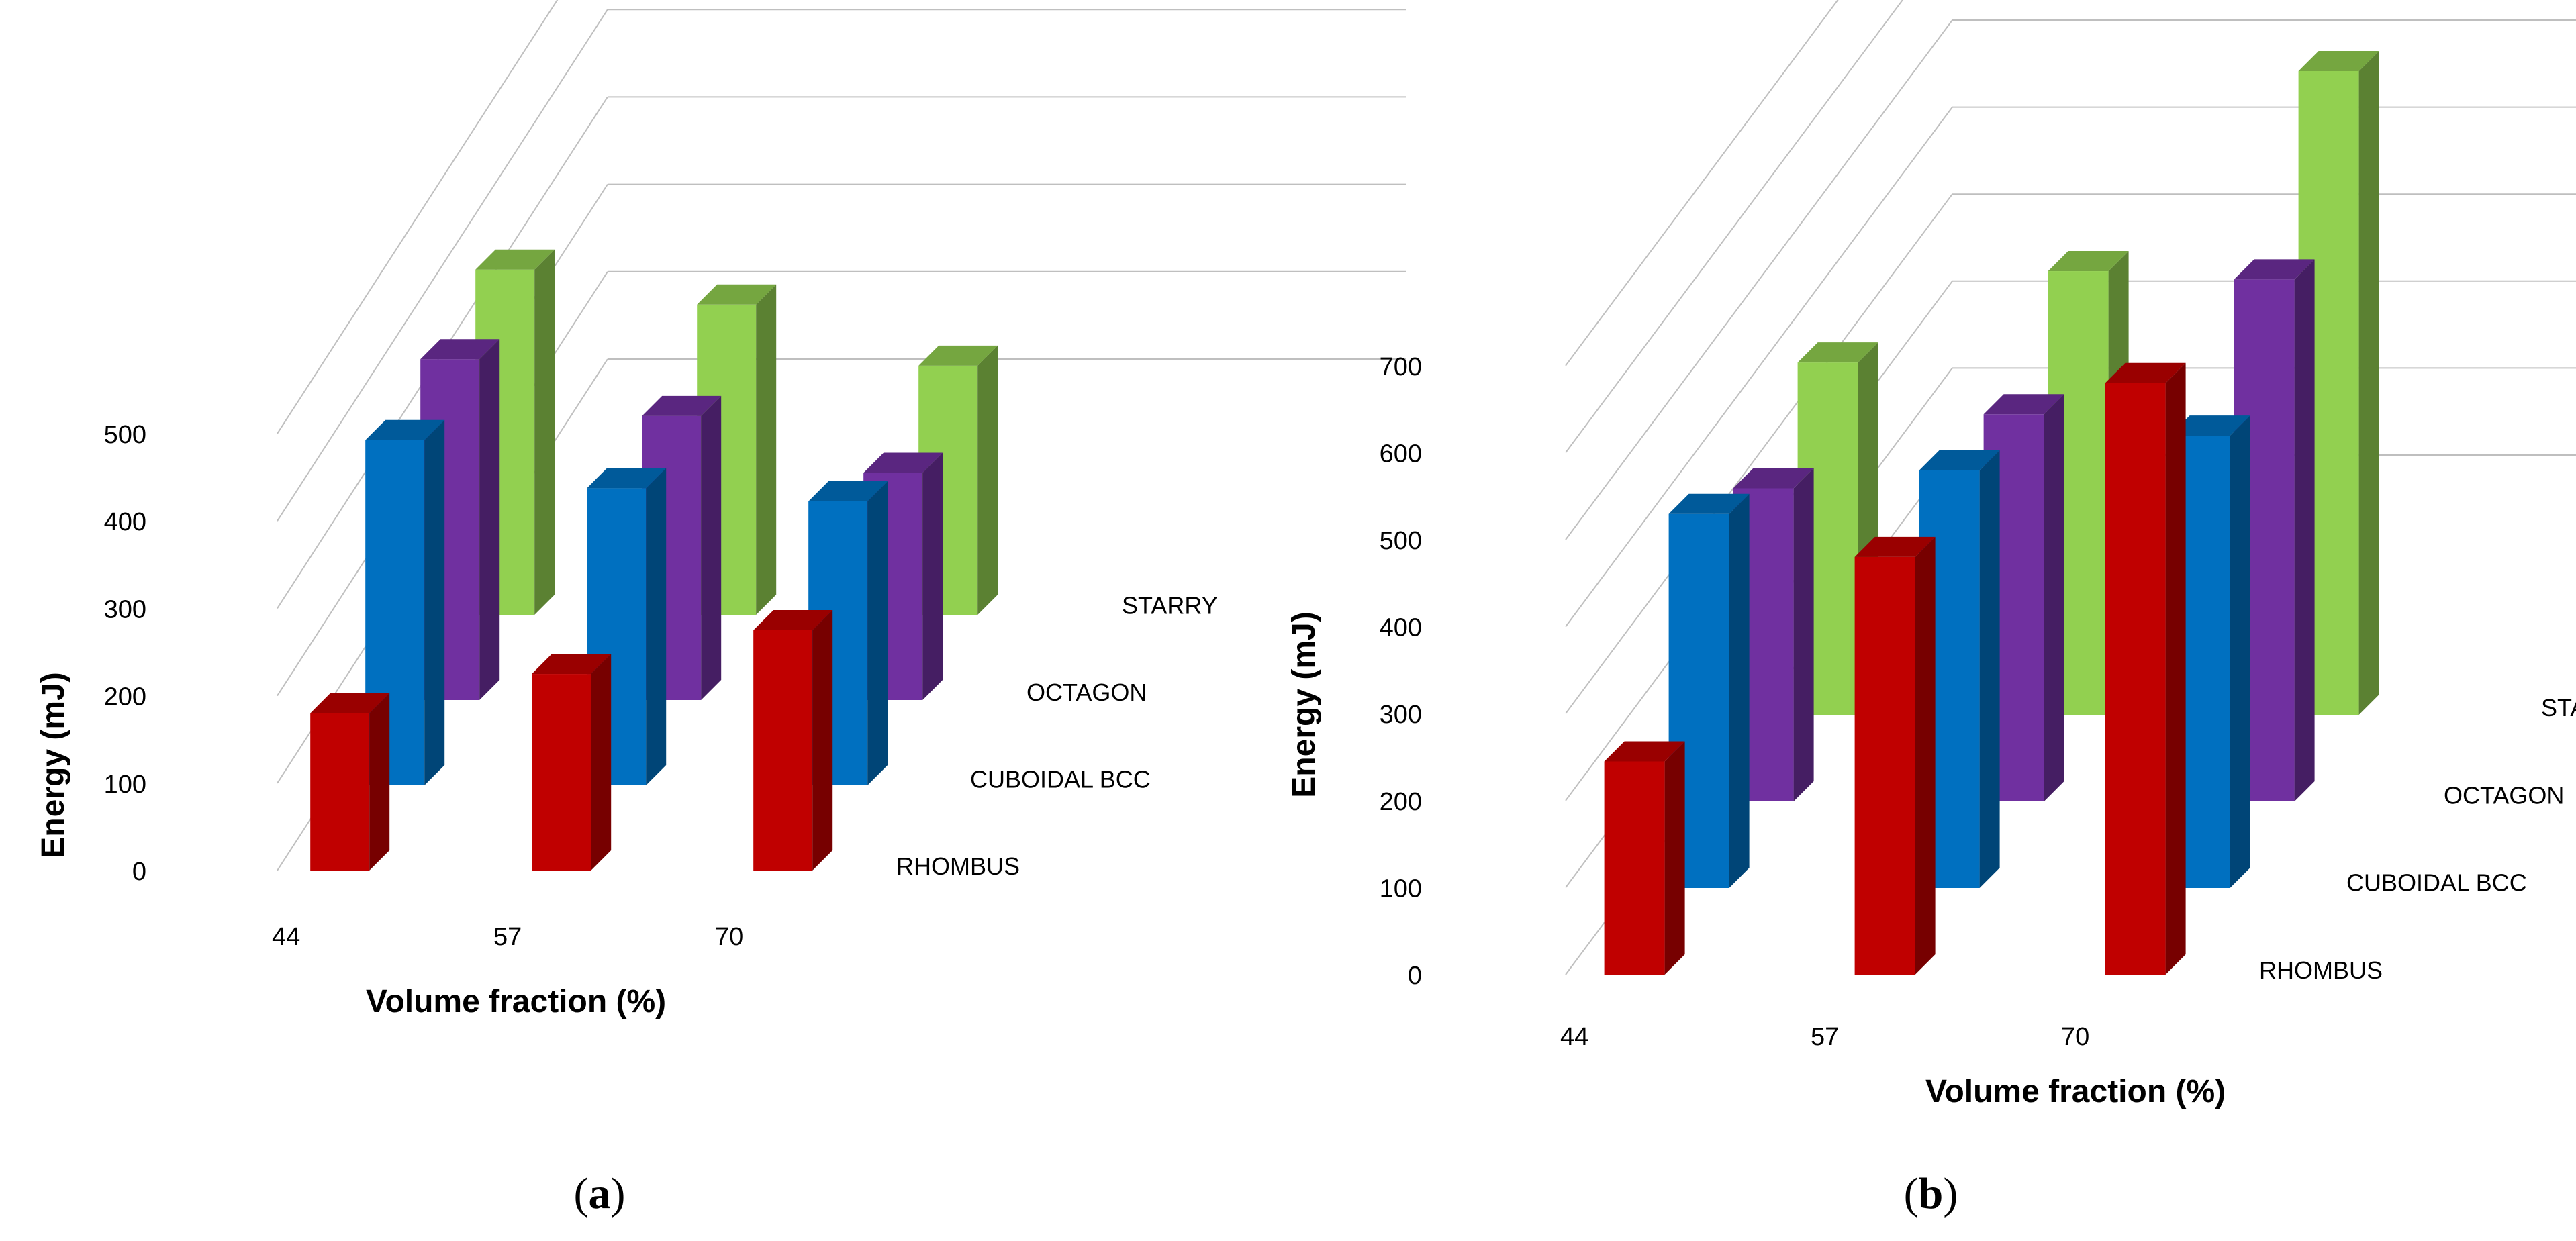 The width and height of the screenshot is (2576, 1241). Describe the element at coordinates (1401, 671) in the screenshot. I see `y-tick-labels: 0 100 200 300 400 500 600 700` at that location.